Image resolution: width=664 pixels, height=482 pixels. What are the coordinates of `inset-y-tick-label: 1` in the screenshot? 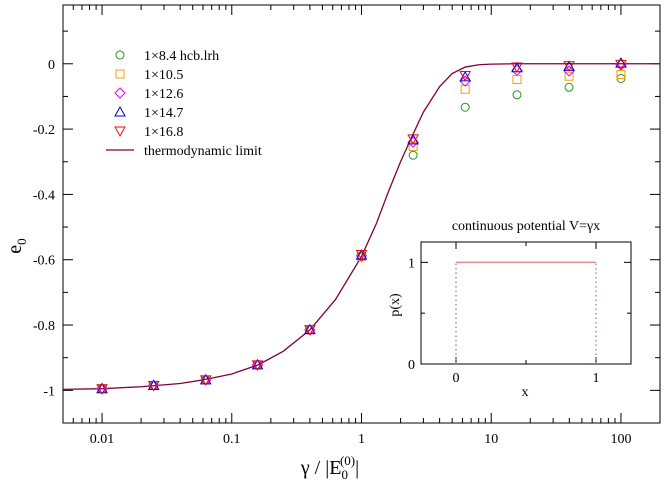 It's located at (411, 263).